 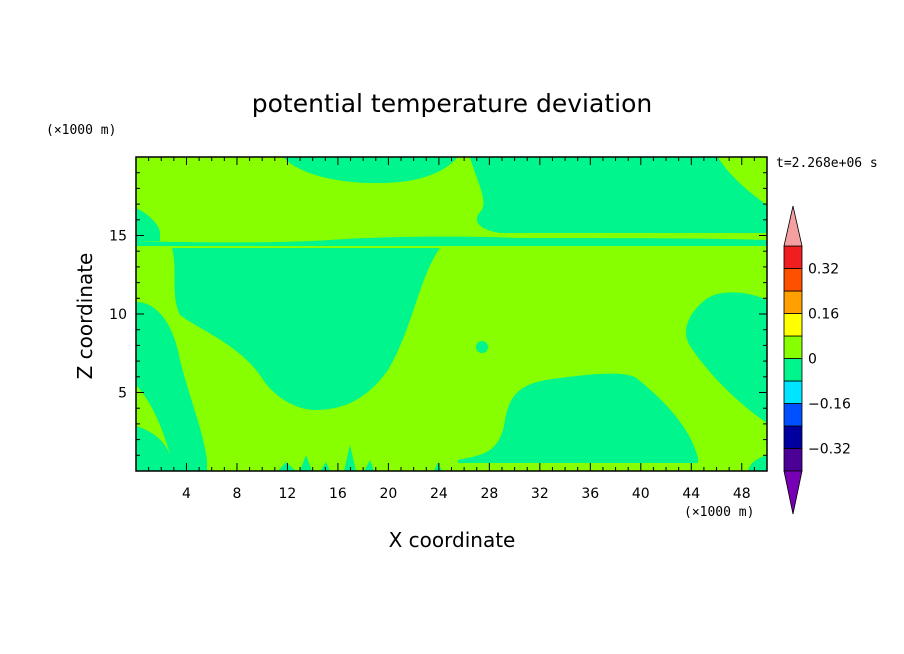 I want to click on chart-title: potential temperature deviation, so click(x=452, y=103).